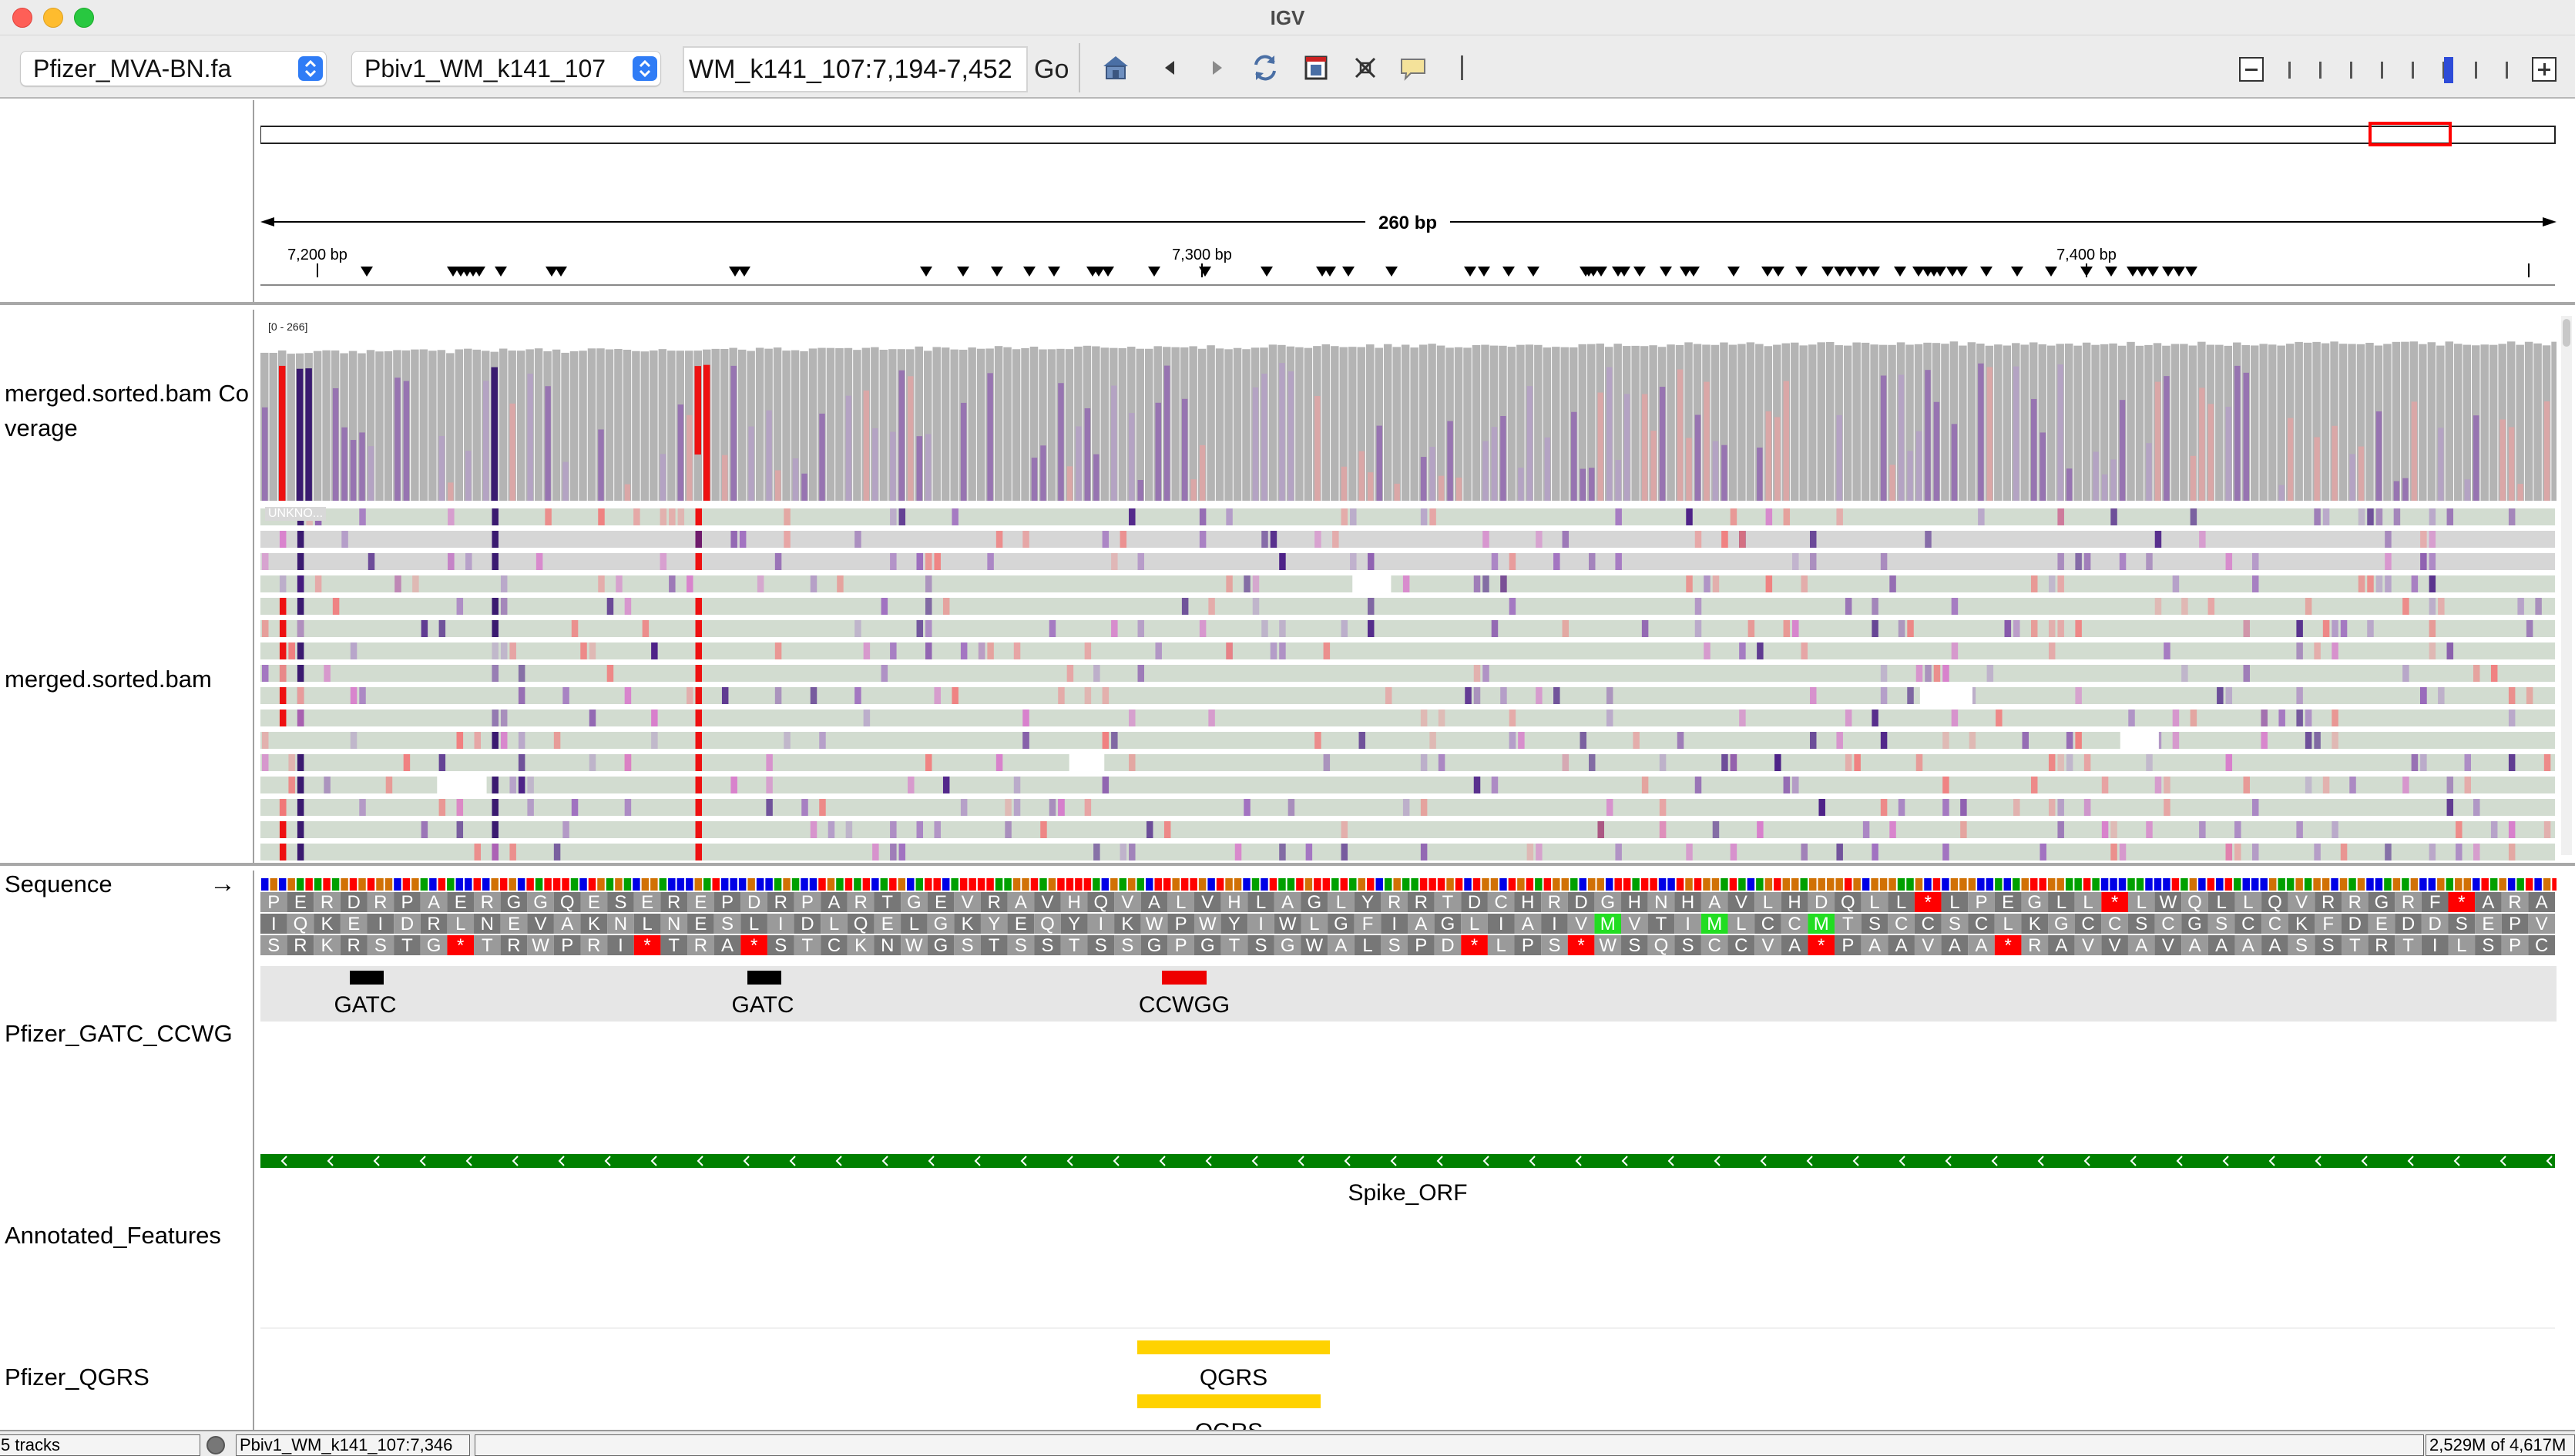 The image size is (2575, 1456). What do you see at coordinates (2566, 333) in the screenshot?
I see `data-panel-scroll-thumb` at bounding box center [2566, 333].